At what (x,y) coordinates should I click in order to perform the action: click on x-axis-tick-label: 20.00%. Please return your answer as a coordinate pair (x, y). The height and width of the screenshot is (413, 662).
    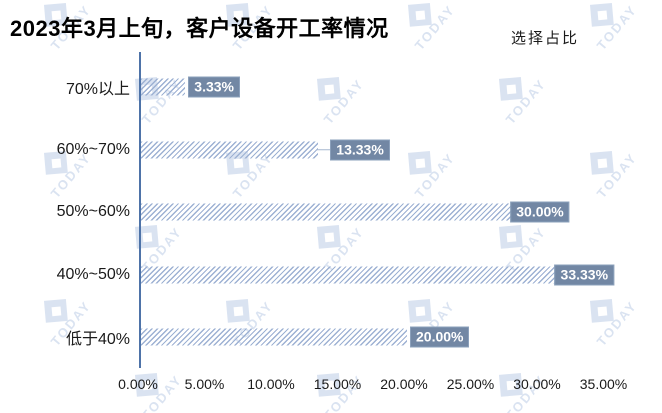
    Looking at the image, I should click on (404, 384).